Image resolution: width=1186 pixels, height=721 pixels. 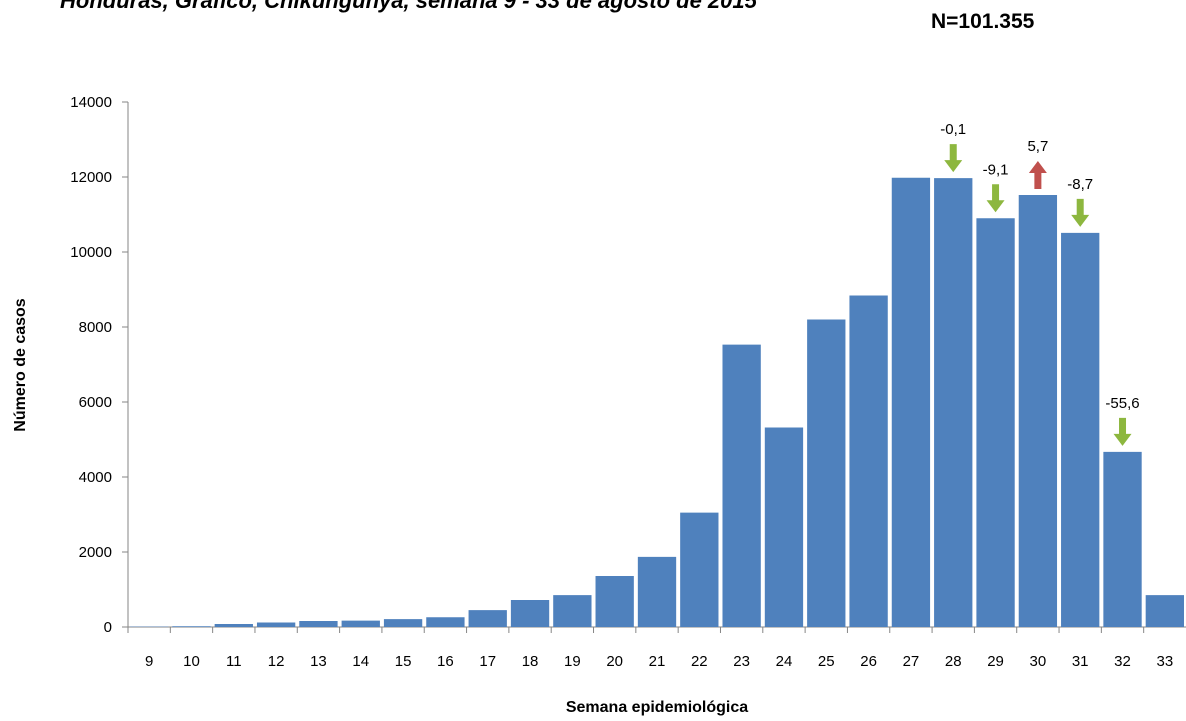 What do you see at coordinates (1122, 661) in the screenshot?
I see `x-tick-label: 32` at bounding box center [1122, 661].